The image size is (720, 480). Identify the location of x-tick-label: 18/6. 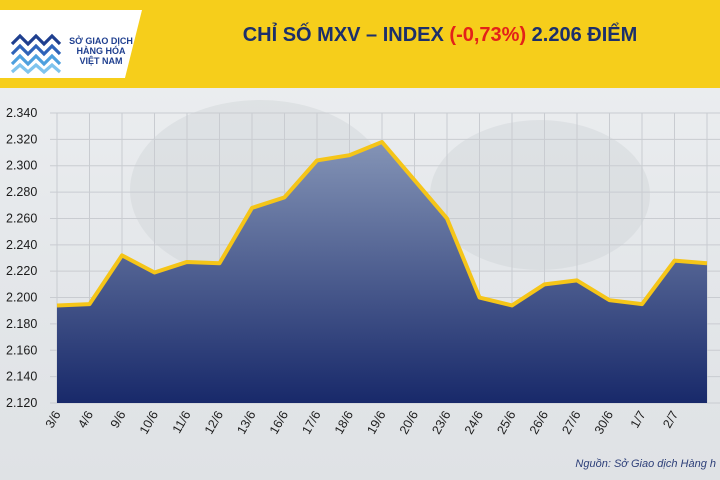
(344, 422).